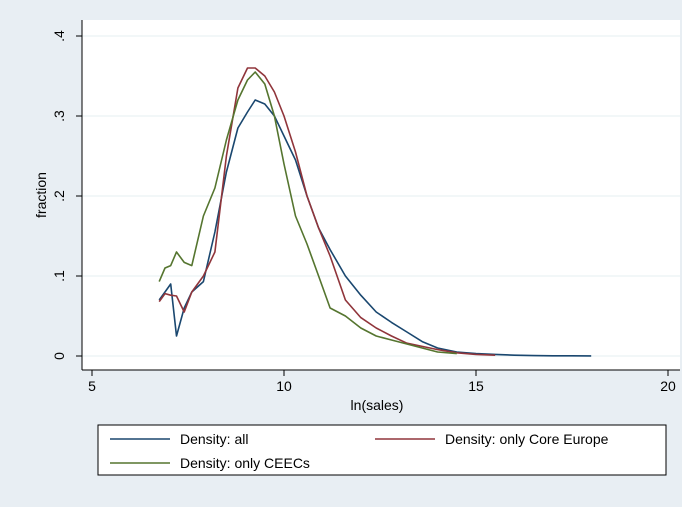 The height and width of the screenshot is (507, 682). I want to click on legend-box, so click(382, 450).